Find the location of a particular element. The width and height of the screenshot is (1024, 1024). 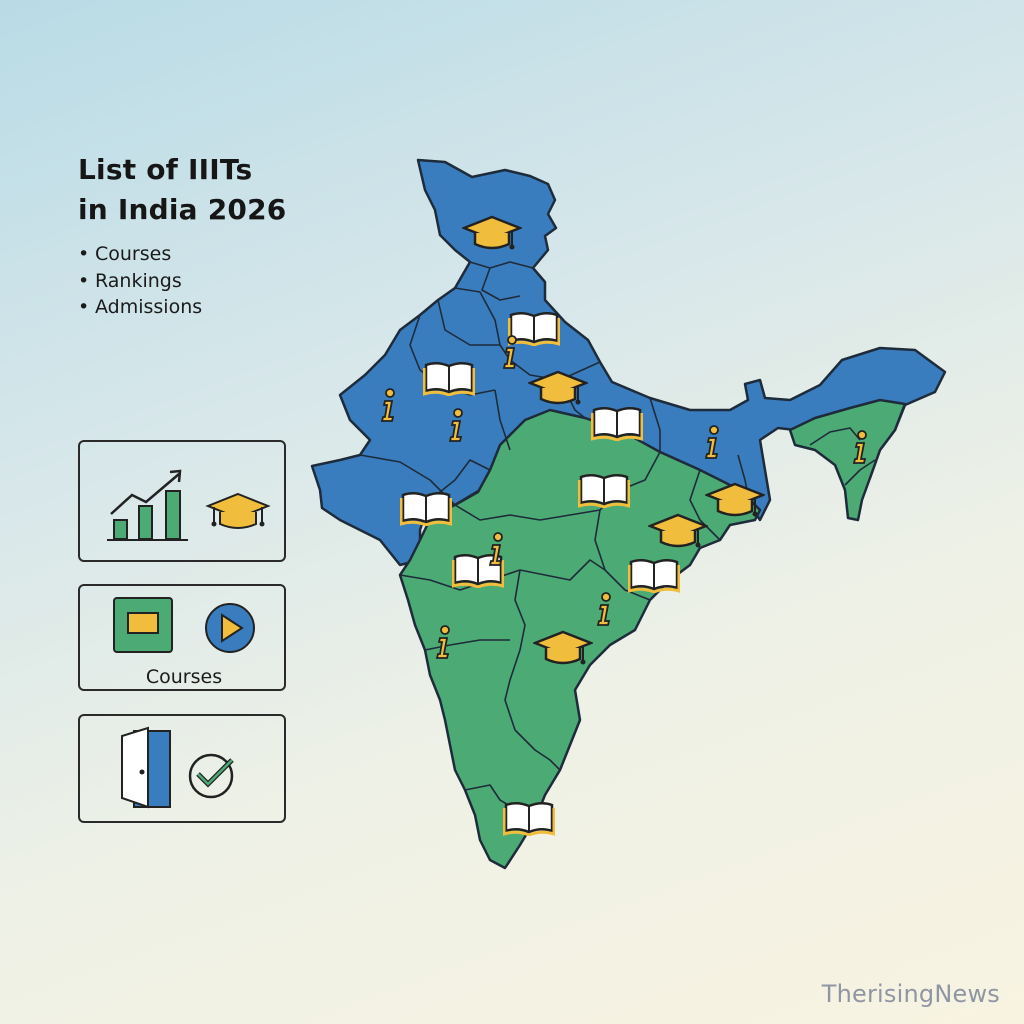

page-title: List of IIITs in India 2026 is located at coordinates (182, 190).